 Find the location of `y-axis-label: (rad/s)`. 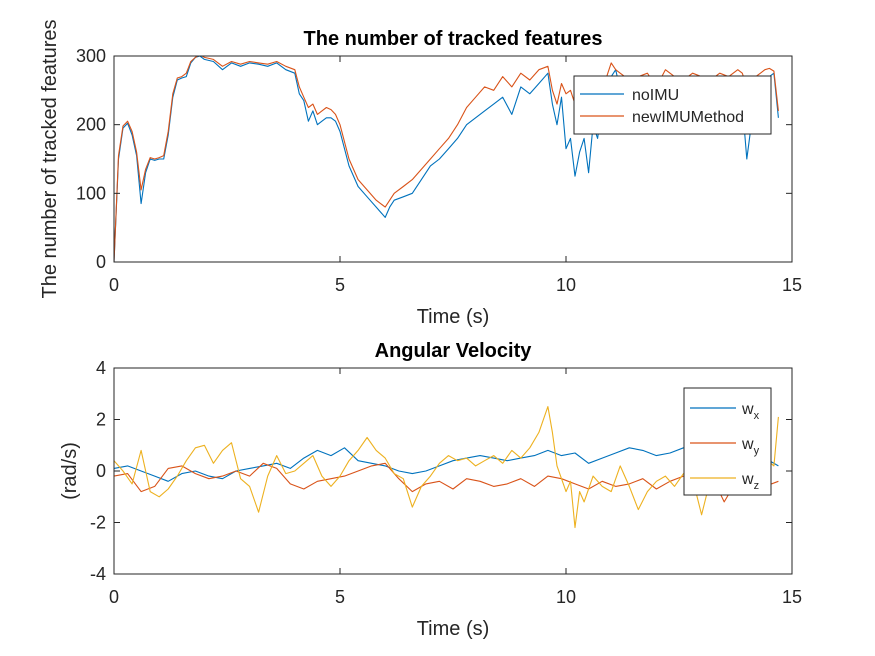

y-axis-label: (rad/s) is located at coordinates (70, 471).